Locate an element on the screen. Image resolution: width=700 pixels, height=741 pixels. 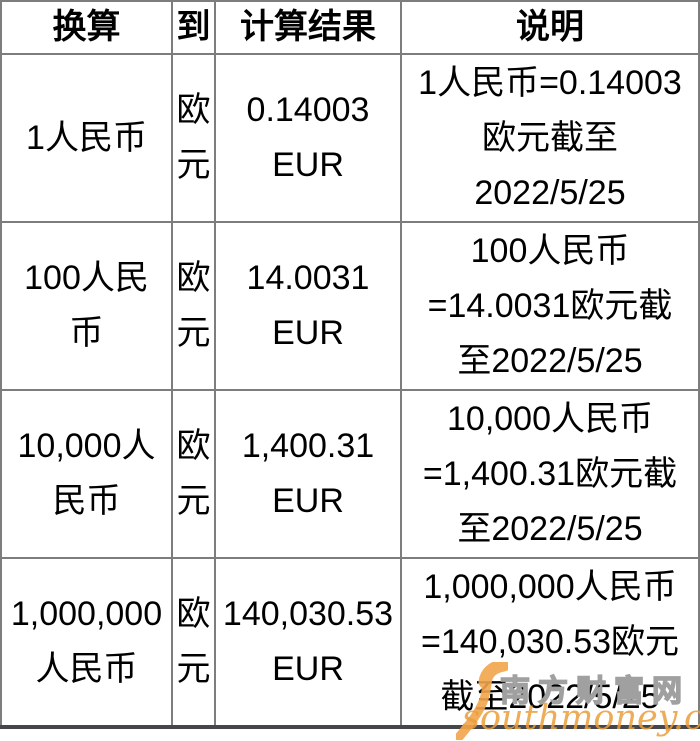
cell-result: 14.0031 EUR is located at coordinates (308, 306).